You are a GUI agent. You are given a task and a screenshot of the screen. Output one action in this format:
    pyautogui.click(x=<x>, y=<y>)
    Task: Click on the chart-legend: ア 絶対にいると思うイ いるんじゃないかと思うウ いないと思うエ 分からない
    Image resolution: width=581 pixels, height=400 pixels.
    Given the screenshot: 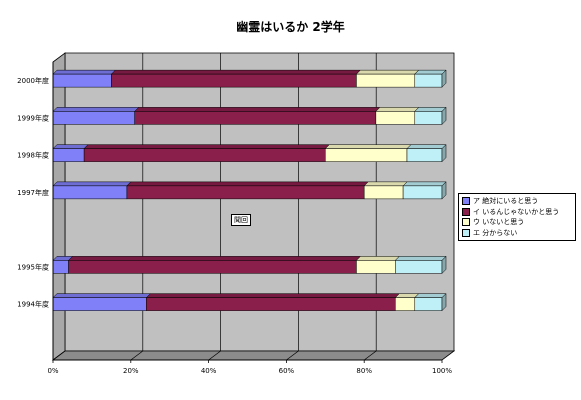 What is the action you would take?
    pyautogui.click(x=517, y=217)
    